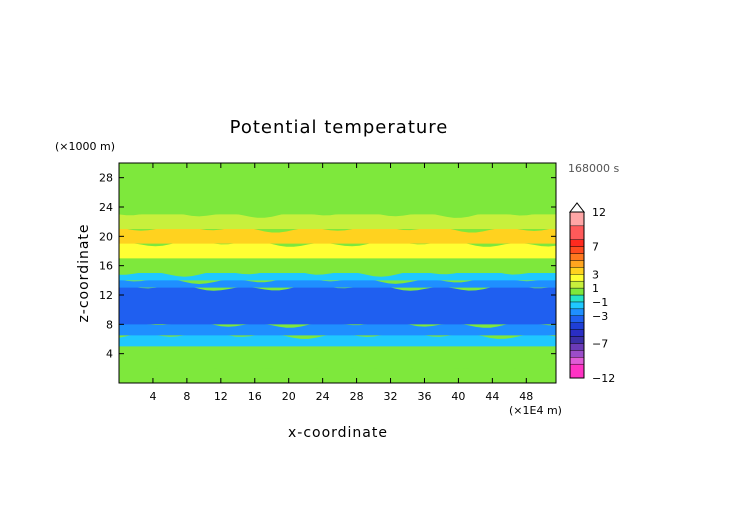 The height and width of the screenshot is (532, 752). I want to click on x-unit-label: (×1E4 m), so click(535, 410).